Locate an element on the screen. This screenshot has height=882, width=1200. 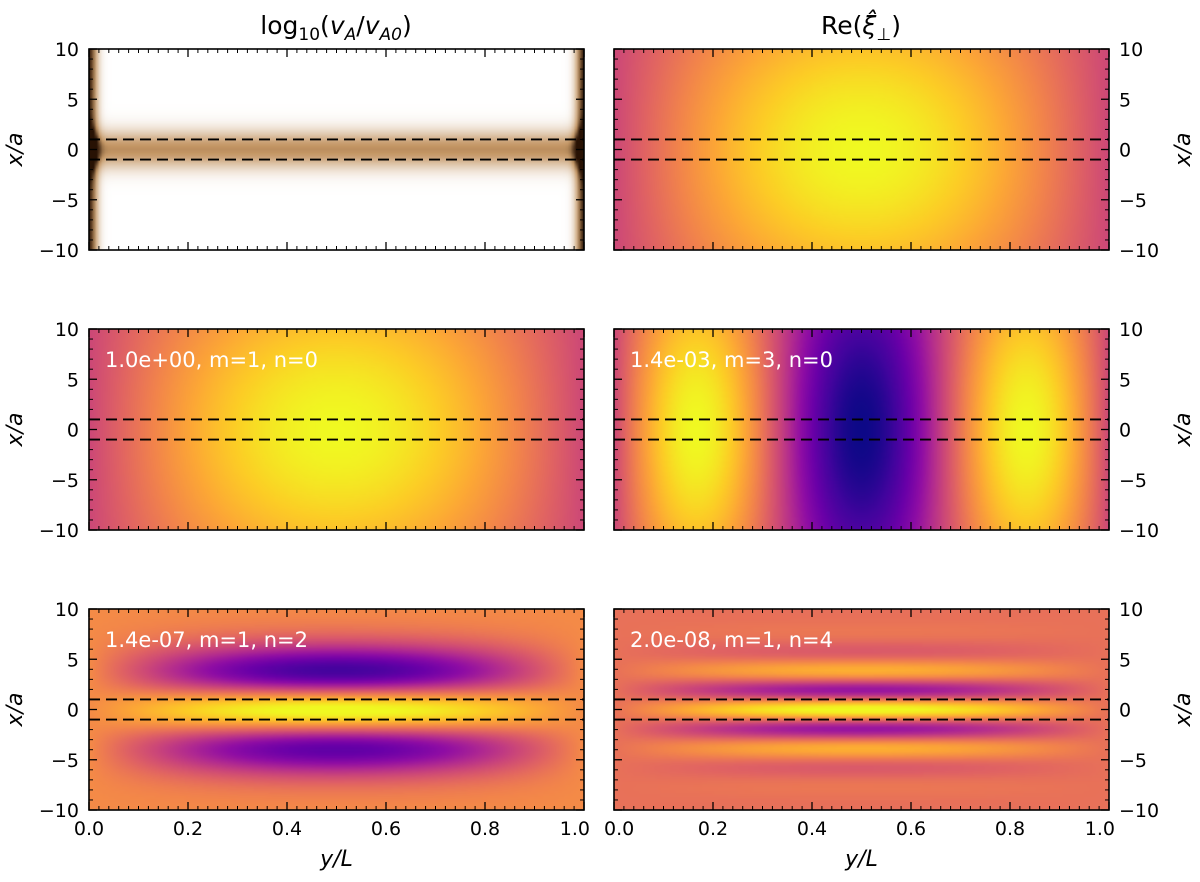
title-right: Re(ξ̂⊥) is located at coordinates (861, 27).